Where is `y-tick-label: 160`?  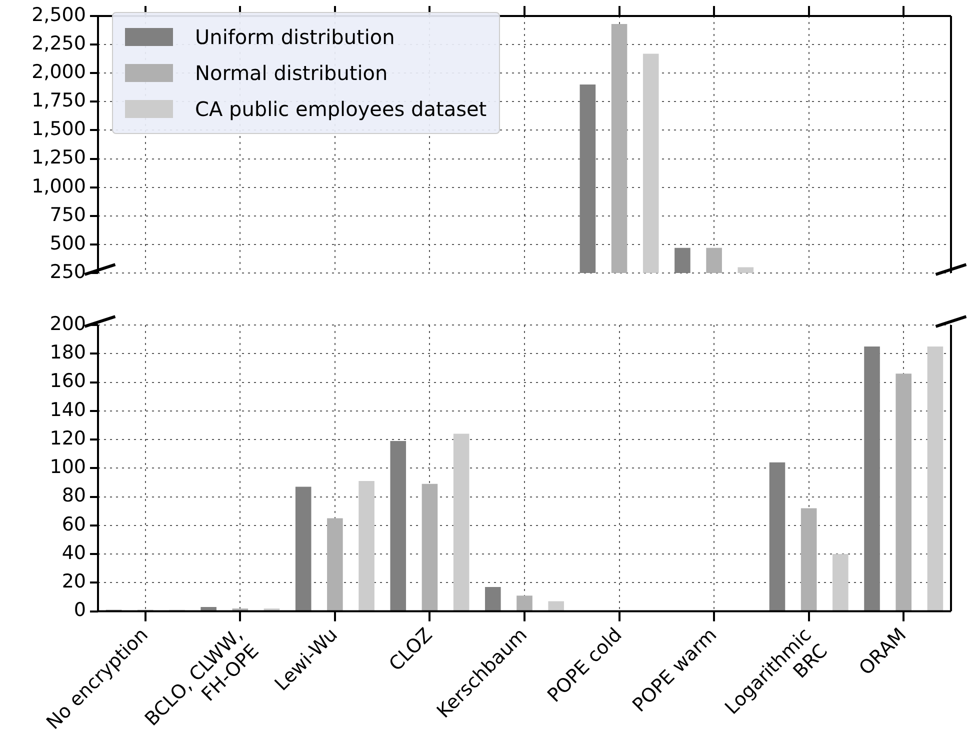 y-tick-label: 160 is located at coordinates (68, 381).